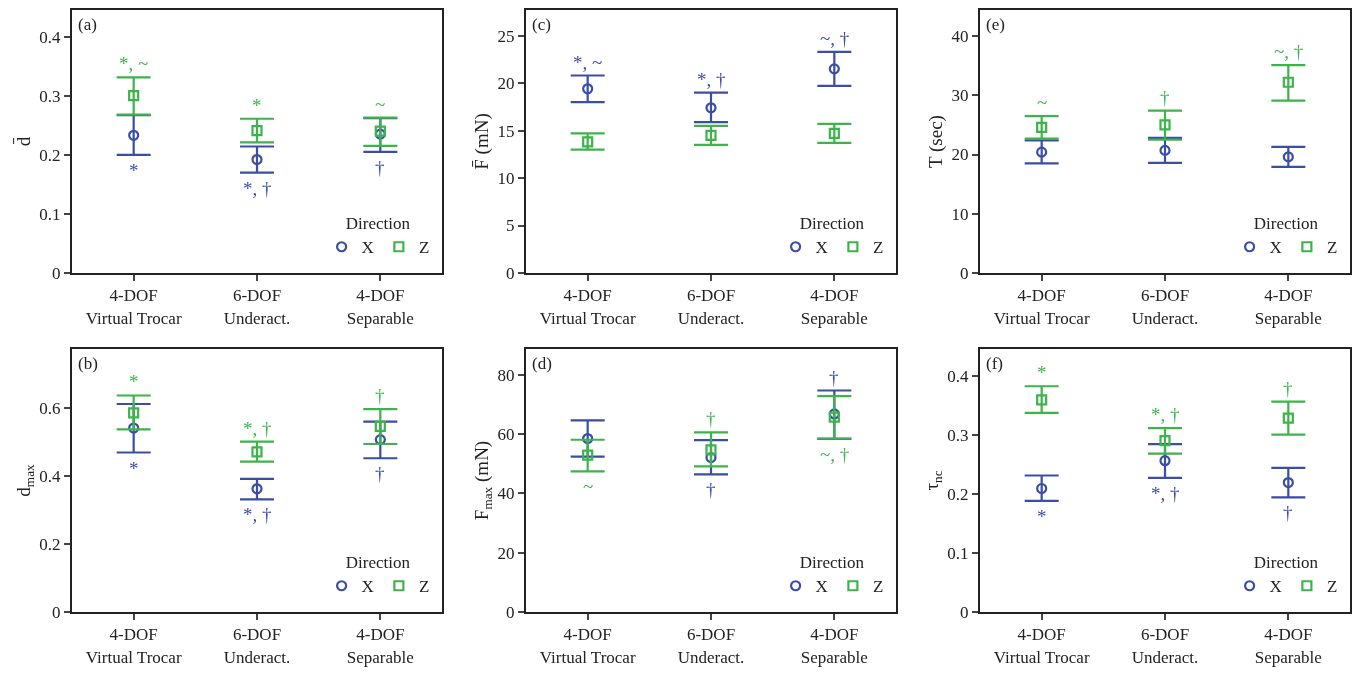  Describe the element at coordinates (958, 435) in the screenshot. I see `y-tick-label: 0.3` at that location.